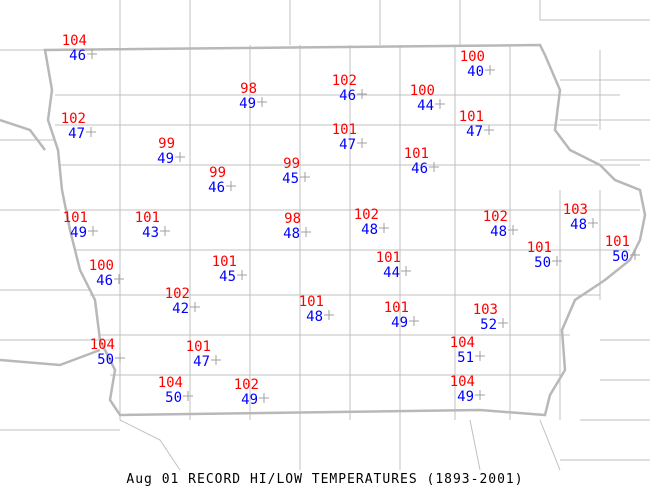 The image size is (650, 500). Describe the element at coordinates (180, 309) in the screenshot. I see `record-low: 42` at that location.